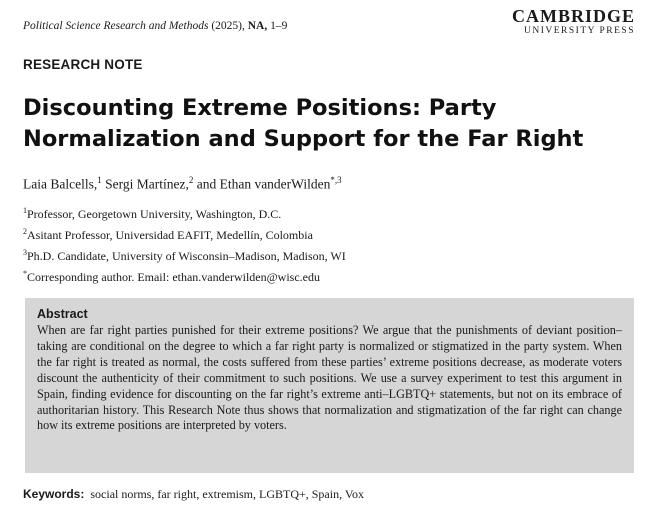 The width and height of the screenshot is (666, 517). I want to click on affiliation-mark: *, so click(25, 273).